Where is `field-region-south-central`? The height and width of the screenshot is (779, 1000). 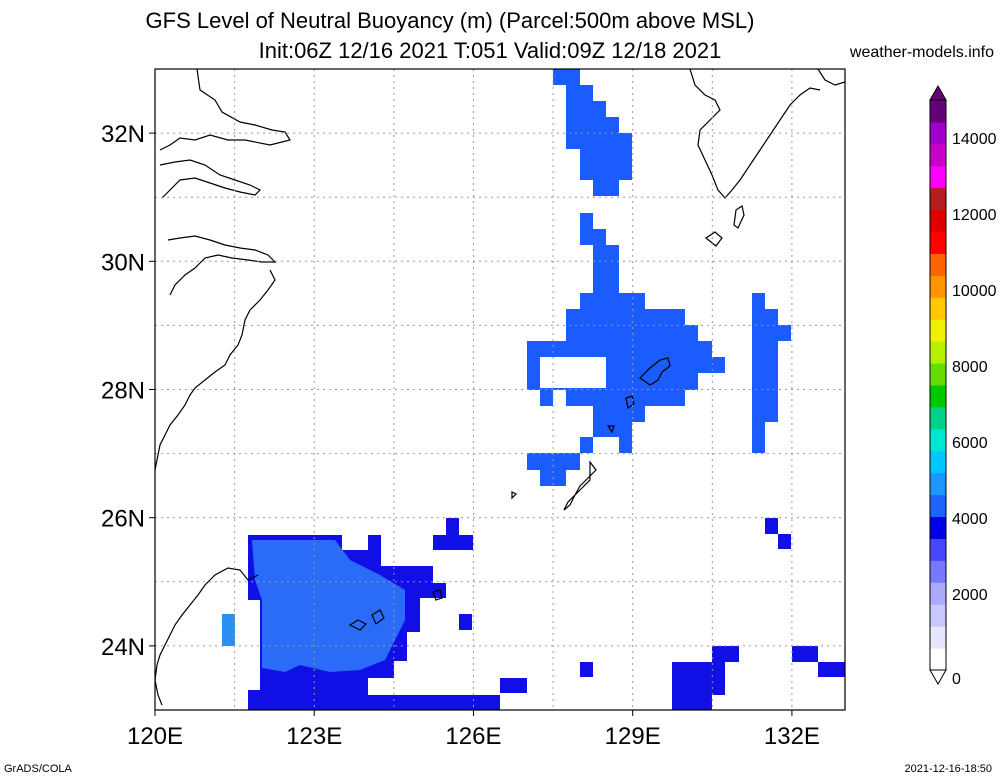
field-region-south-central is located at coordinates (553, 469).